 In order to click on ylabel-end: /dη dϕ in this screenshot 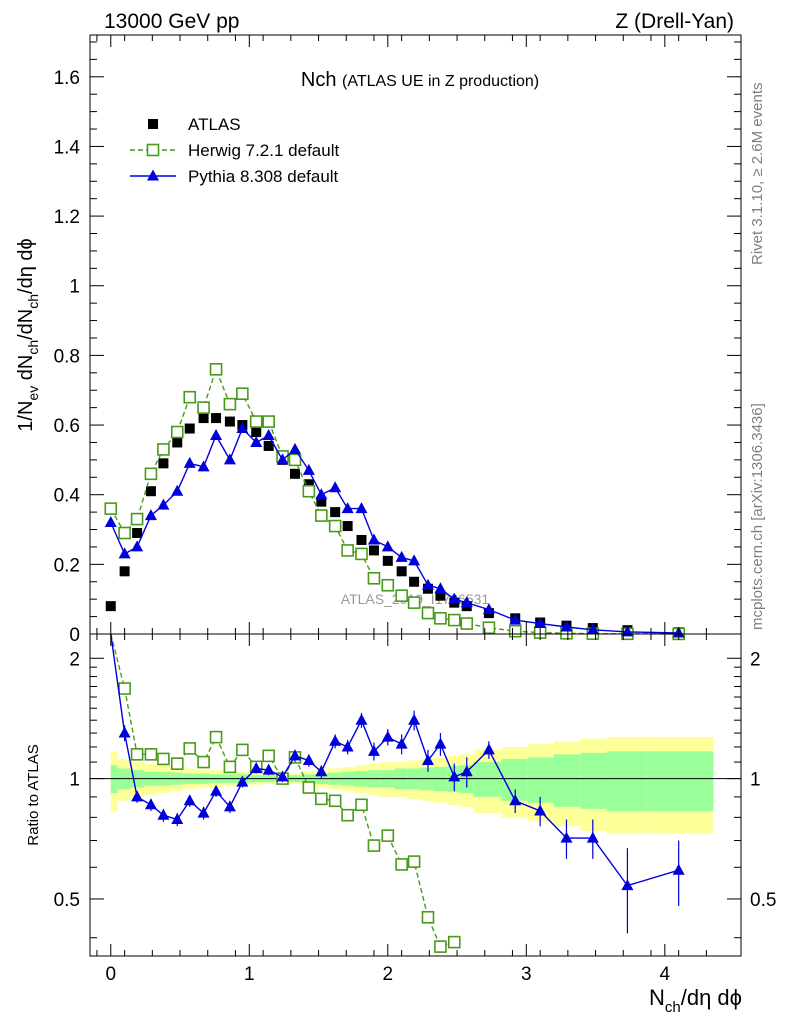, I will do `click(26, 266)`.